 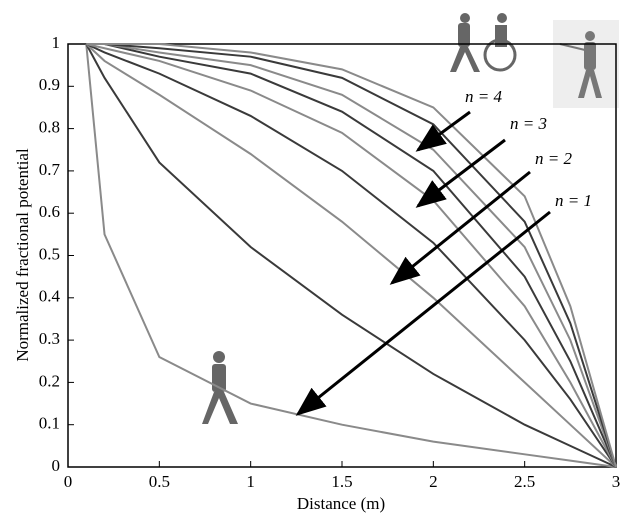 I want to click on y-tick-label: 1, so click(x=56, y=42).